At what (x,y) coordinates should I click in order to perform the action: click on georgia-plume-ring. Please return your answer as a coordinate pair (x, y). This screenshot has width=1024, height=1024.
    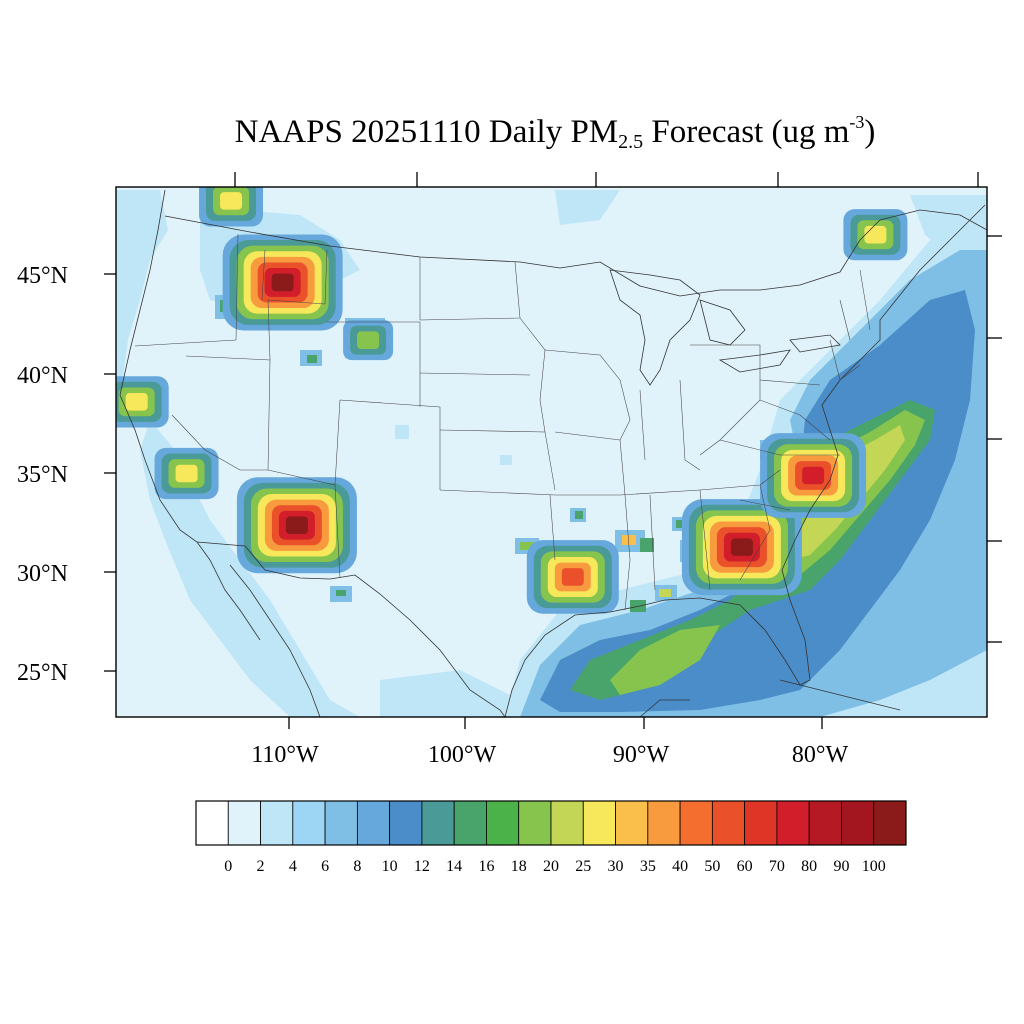
    Looking at the image, I should click on (741, 547).